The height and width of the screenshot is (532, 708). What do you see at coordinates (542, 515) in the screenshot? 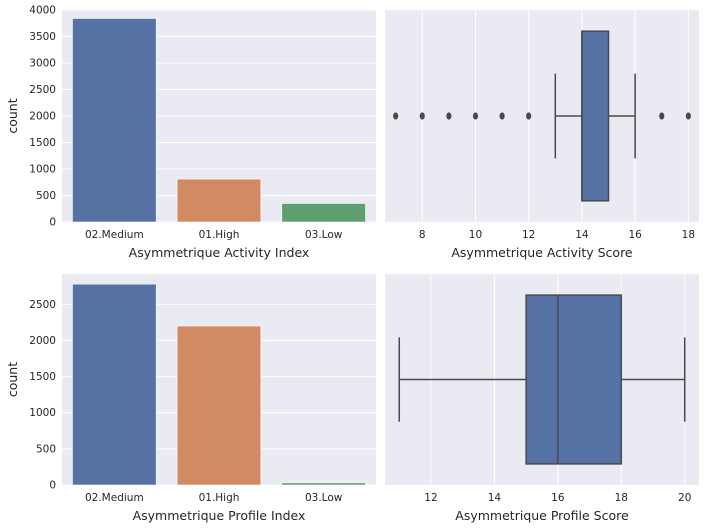
I see `x-axis-label: Asymmetrique Profile Score` at bounding box center [542, 515].